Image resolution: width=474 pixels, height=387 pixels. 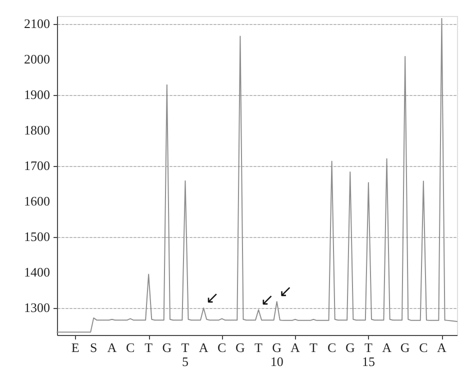 What do you see at coordinates (185, 354) in the screenshot?
I see `x-tick-label: T 5` at bounding box center [185, 354].